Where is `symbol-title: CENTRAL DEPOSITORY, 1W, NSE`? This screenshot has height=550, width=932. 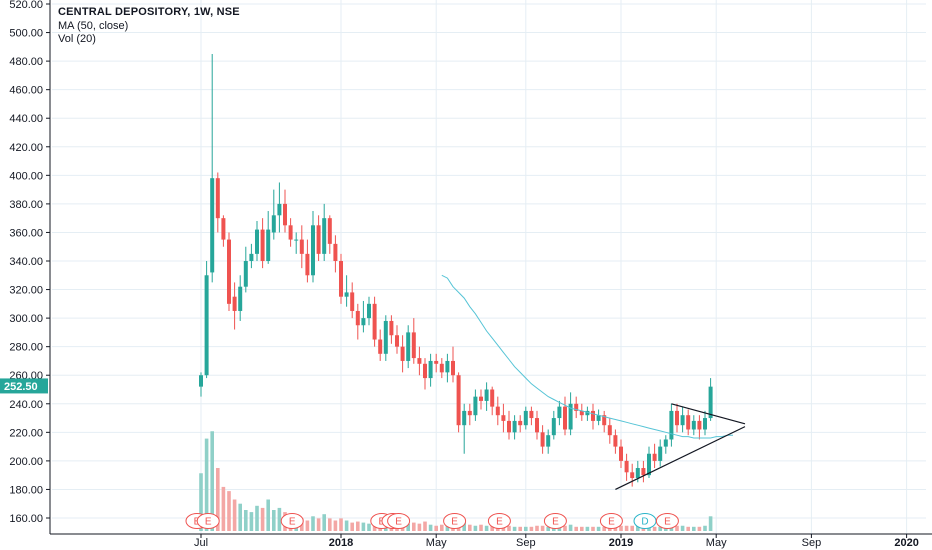
symbol-title: CENTRAL DEPOSITORY, 1W, NSE is located at coordinates (149, 12).